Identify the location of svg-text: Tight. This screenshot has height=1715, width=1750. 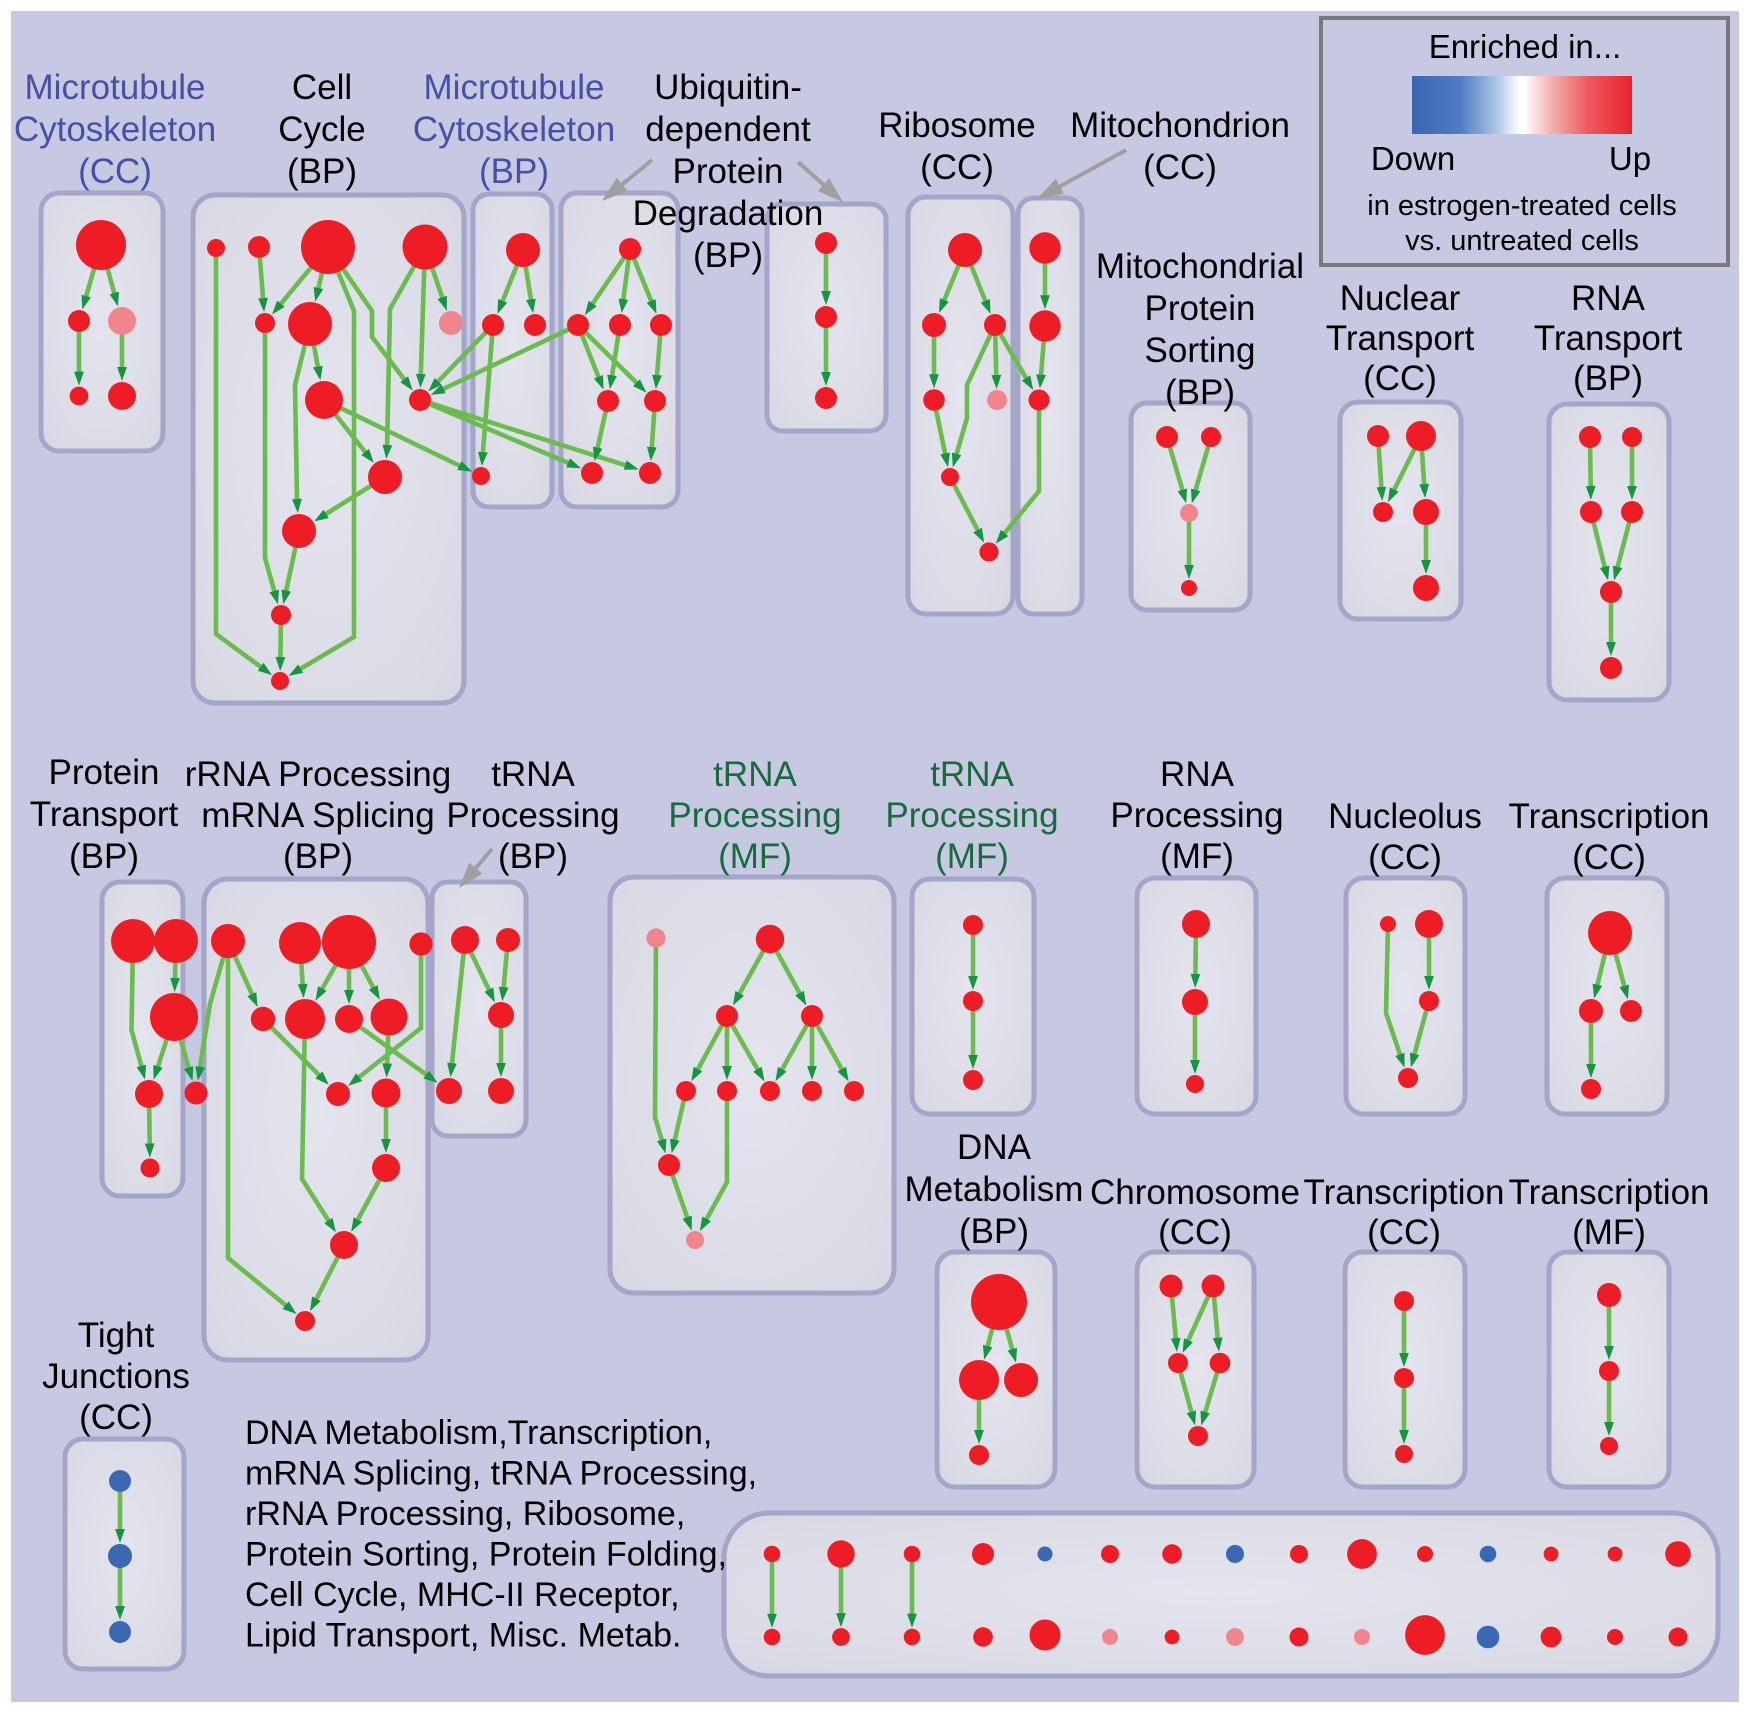
(116, 1335).